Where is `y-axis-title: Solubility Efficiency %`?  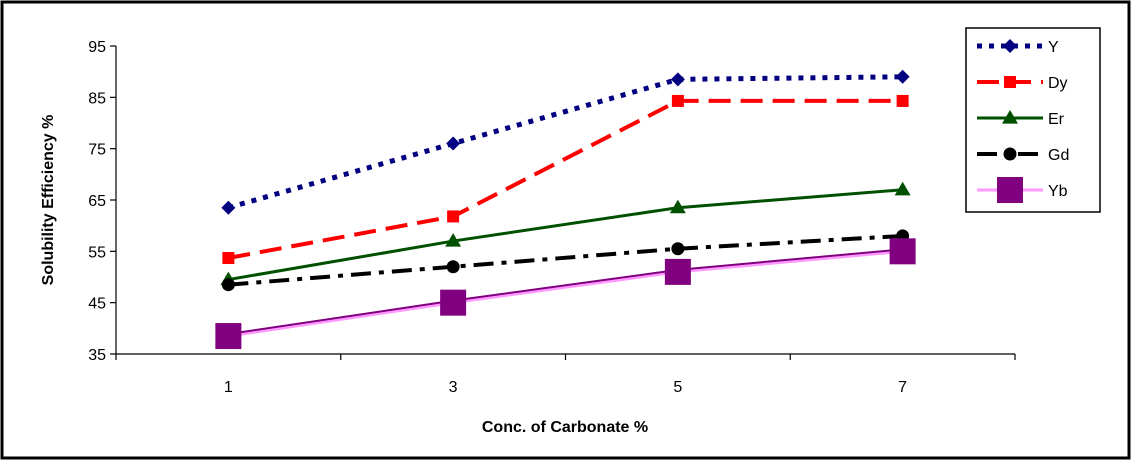
y-axis-title: Solubility Efficiency % is located at coordinates (48, 200).